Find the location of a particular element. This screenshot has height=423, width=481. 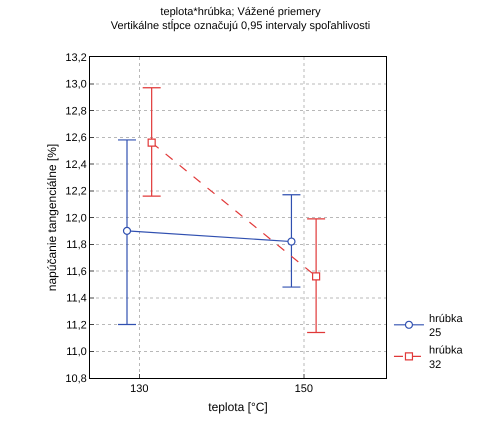

y-tick-label: 11,6 is located at coordinates (76, 272).